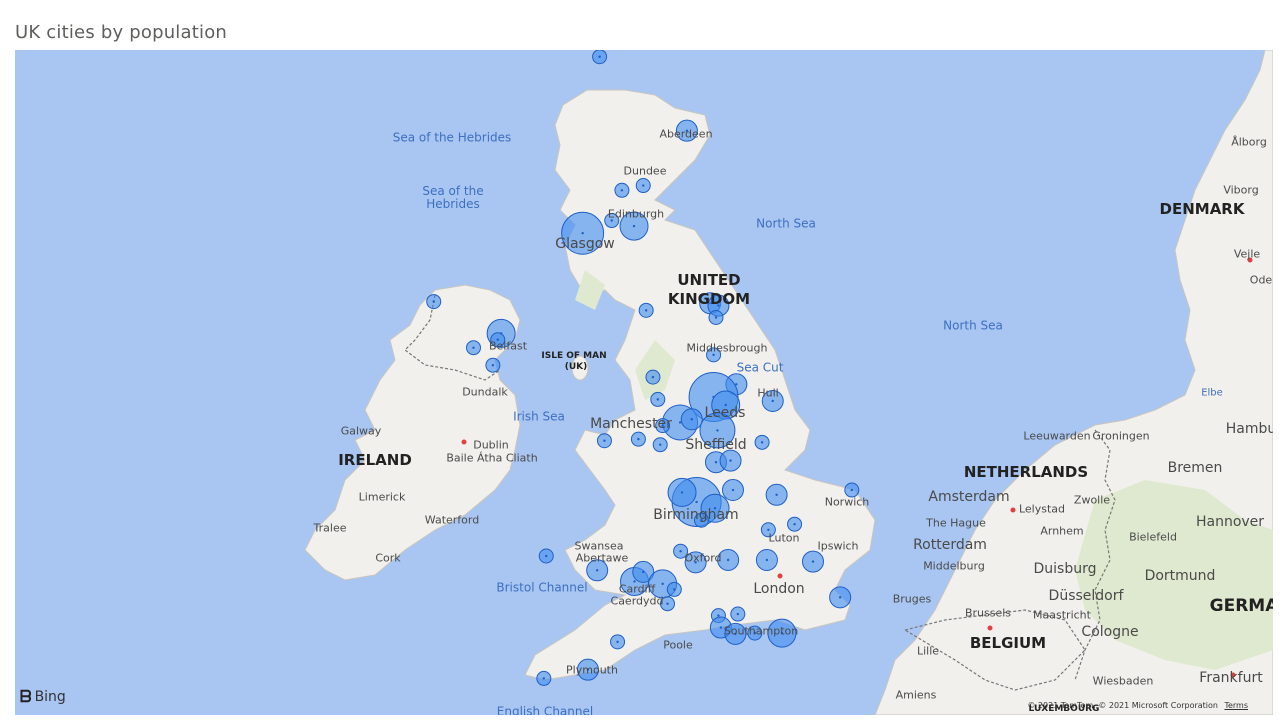 The width and height of the screenshot is (1285, 723). Describe the element at coordinates (1095, 555) in the screenshot. I see `border-netherlands-germany` at that location.